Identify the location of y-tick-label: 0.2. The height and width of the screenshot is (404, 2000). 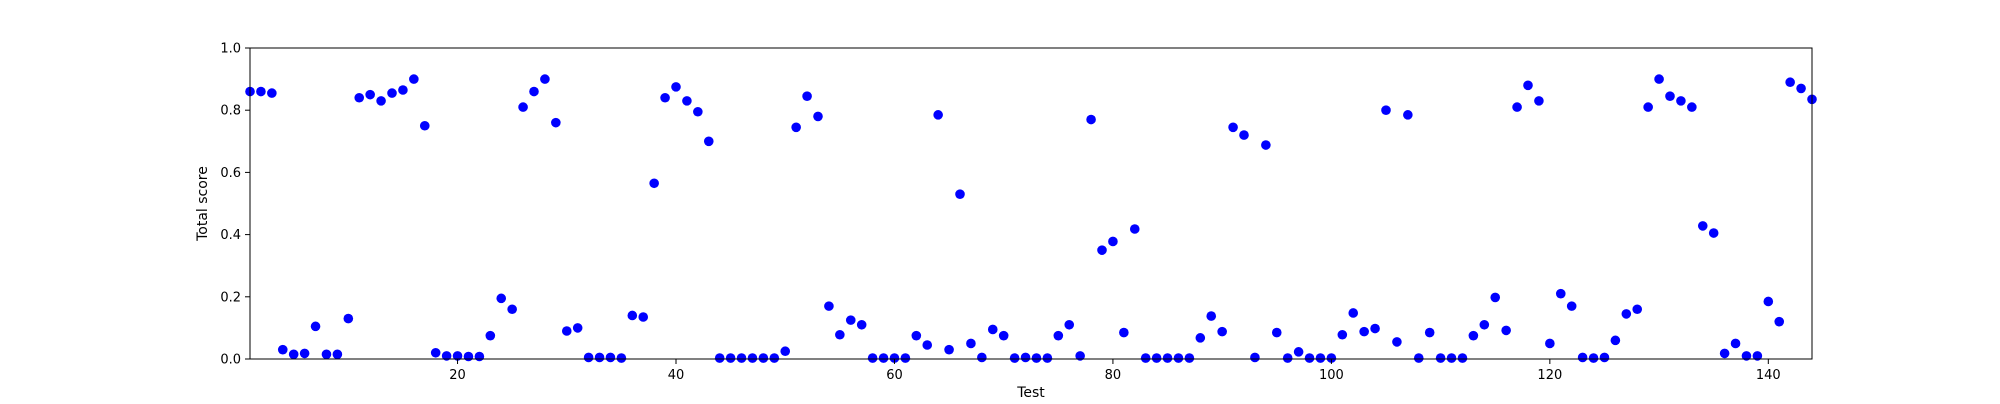
(230, 297).